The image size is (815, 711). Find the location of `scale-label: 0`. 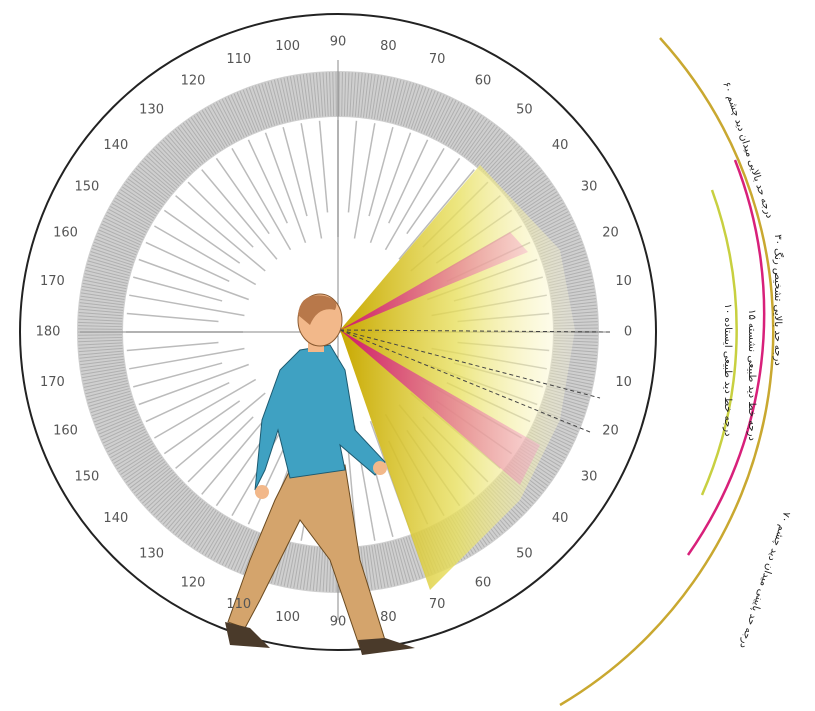

scale-label: 0 is located at coordinates (628, 332).